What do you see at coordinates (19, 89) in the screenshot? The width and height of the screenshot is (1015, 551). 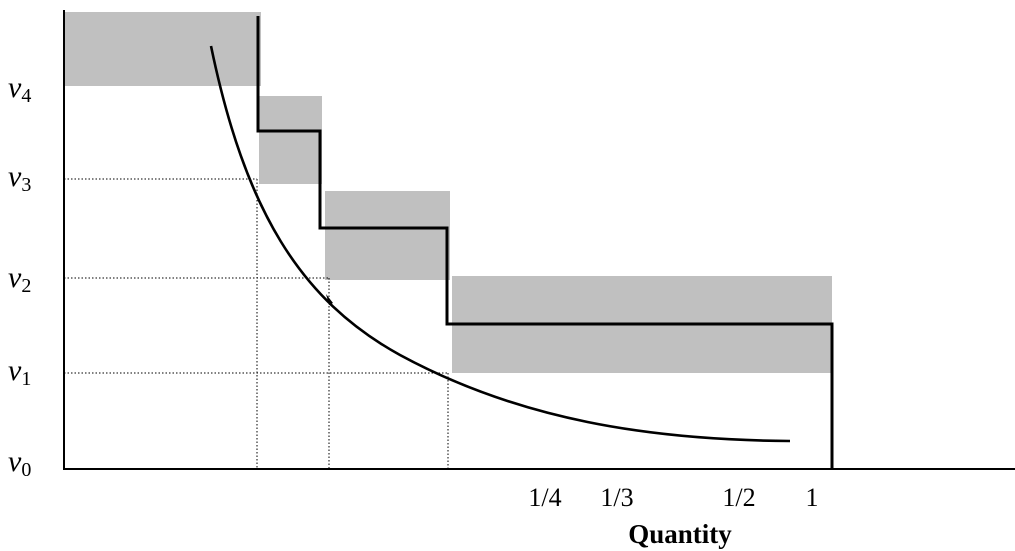 I see `y-label-v4: v4` at bounding box center [19, 89].